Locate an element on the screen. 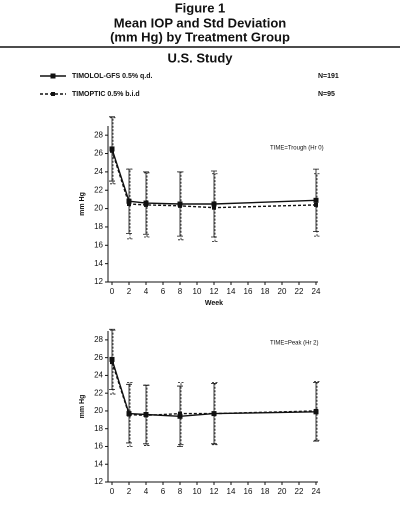 This screenshot has height=512, width=400. legend-n: N=191 is located at coordinates (328, 76).